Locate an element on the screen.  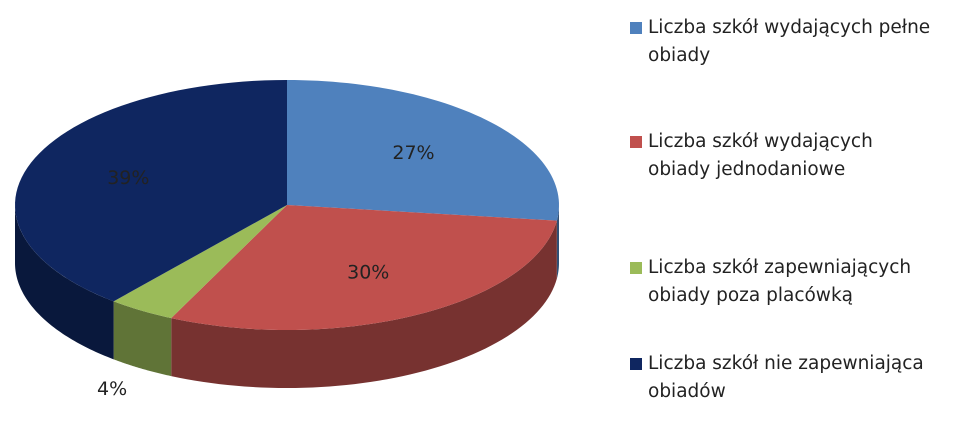
legend-label: Liczba szkół nie zapewniająca obiadów is located at coordinates (786, 377).